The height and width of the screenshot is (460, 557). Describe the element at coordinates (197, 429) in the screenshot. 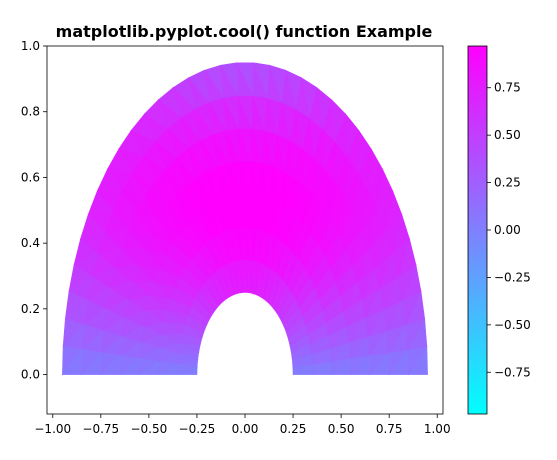

I see `x-tick-label-3: −0.25` at that location.